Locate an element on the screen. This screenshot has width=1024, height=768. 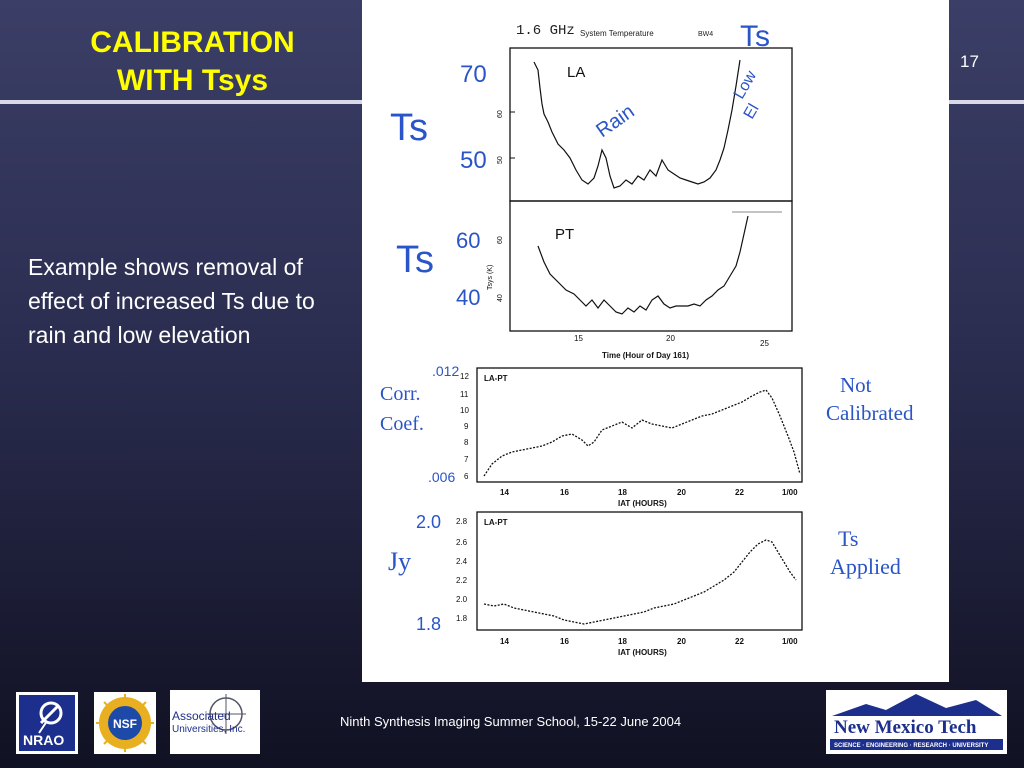
hw-el: El is located at coordinates (752, 111).